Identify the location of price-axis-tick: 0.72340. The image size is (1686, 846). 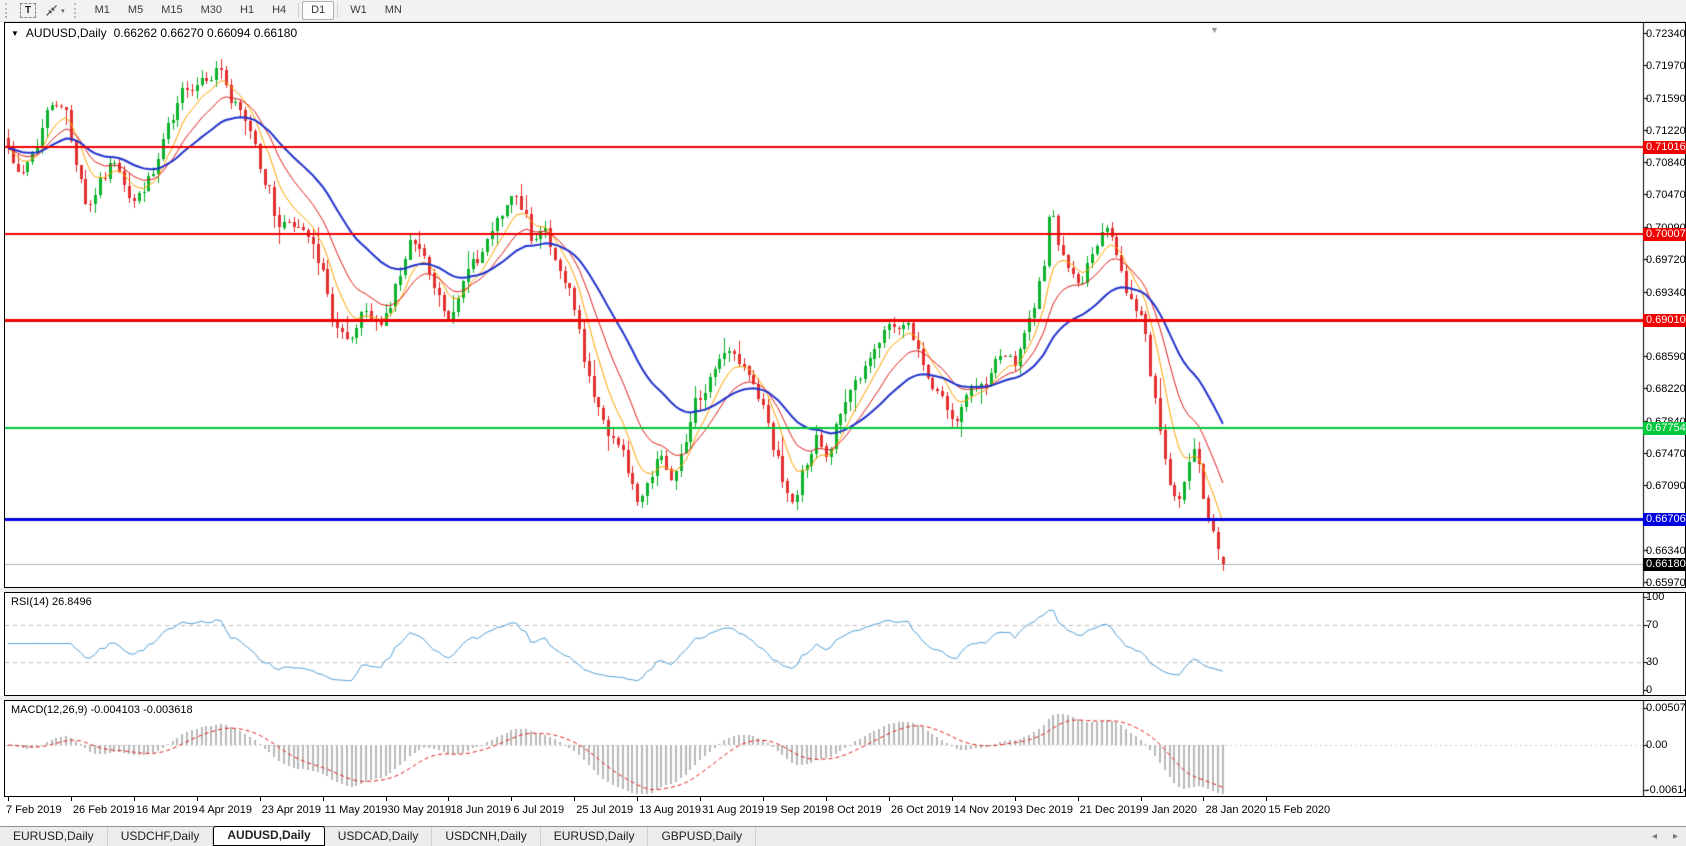
(1666, 34).